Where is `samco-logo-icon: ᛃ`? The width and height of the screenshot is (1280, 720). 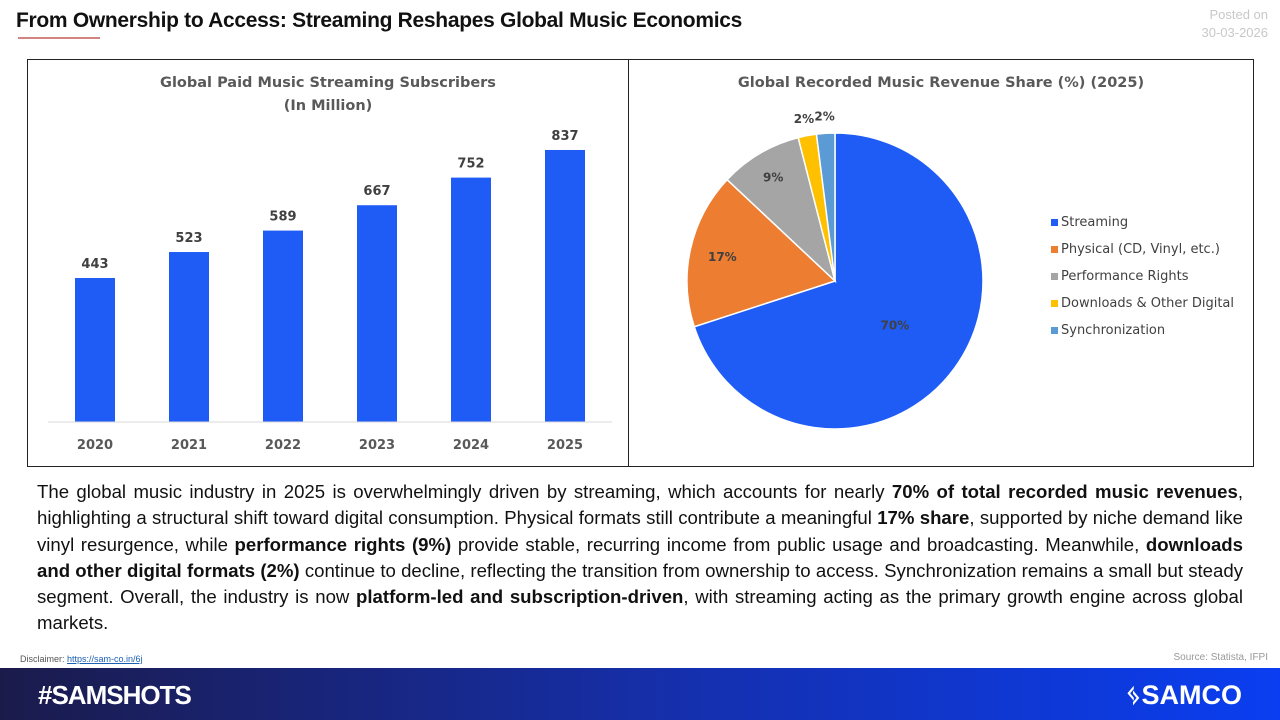
samco-logo-icon: ᛃ is located at coordinates (1133, 695).